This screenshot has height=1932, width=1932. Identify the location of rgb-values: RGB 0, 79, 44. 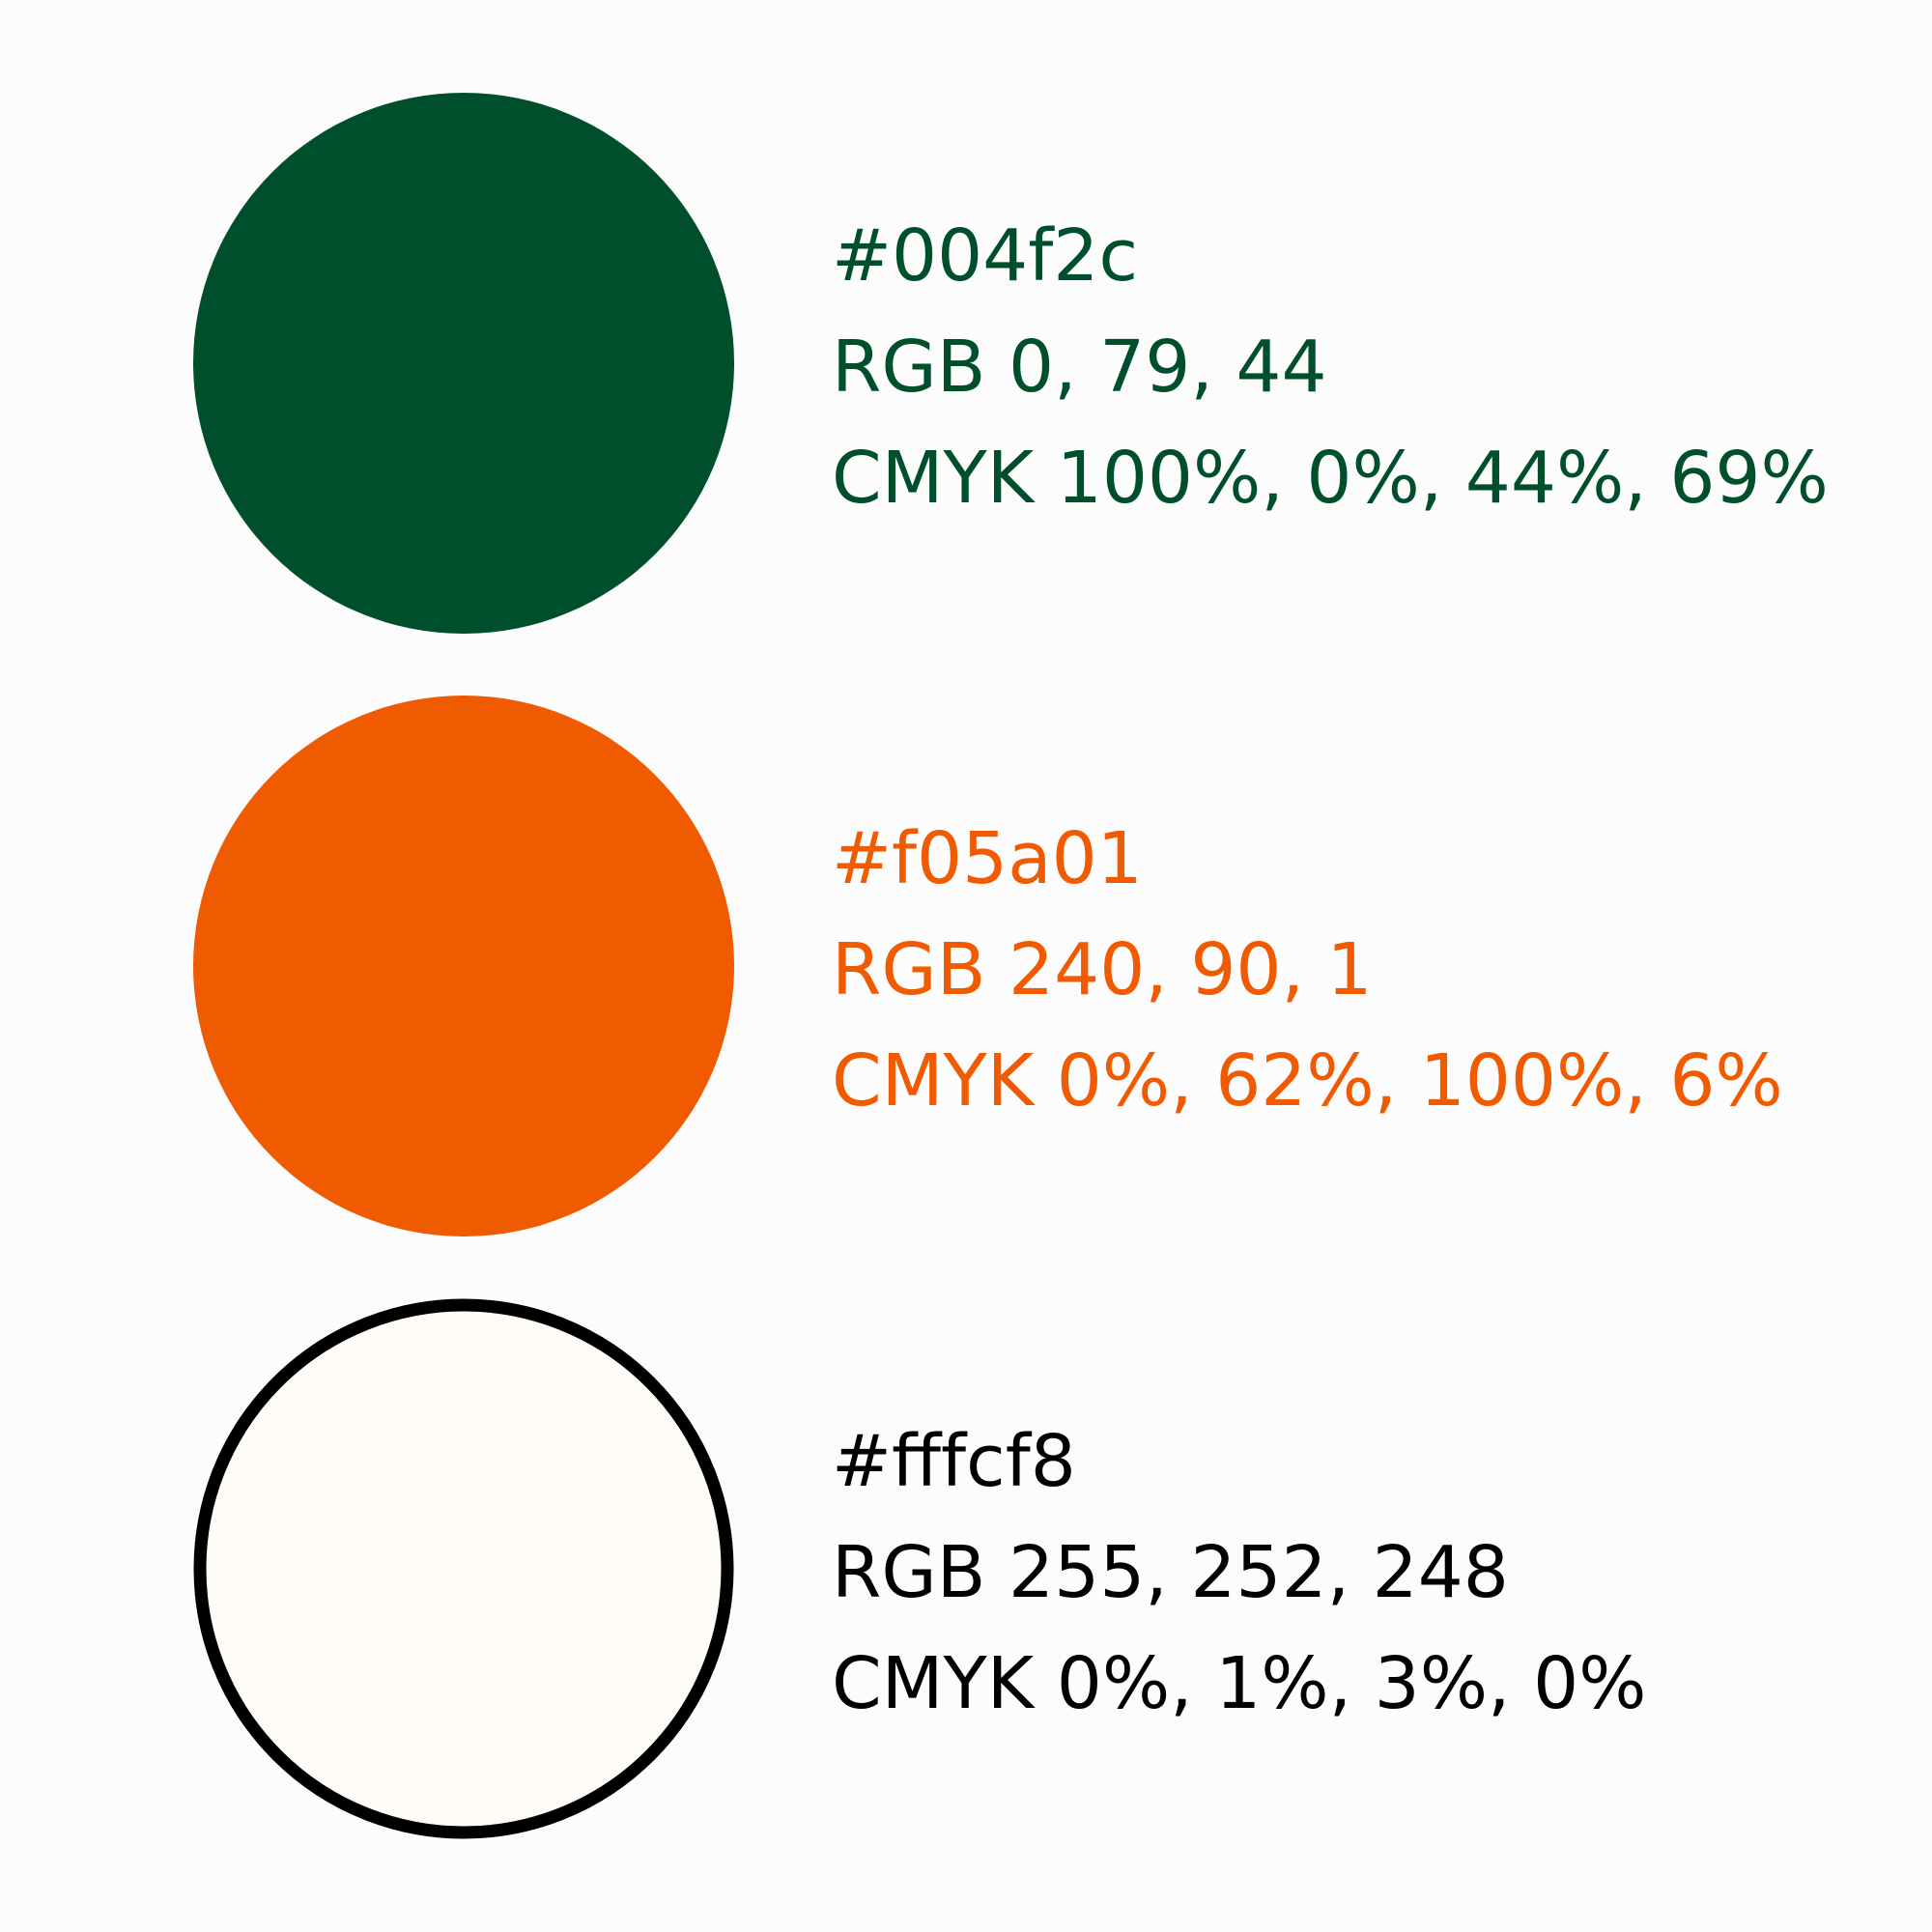
(1079, 367).